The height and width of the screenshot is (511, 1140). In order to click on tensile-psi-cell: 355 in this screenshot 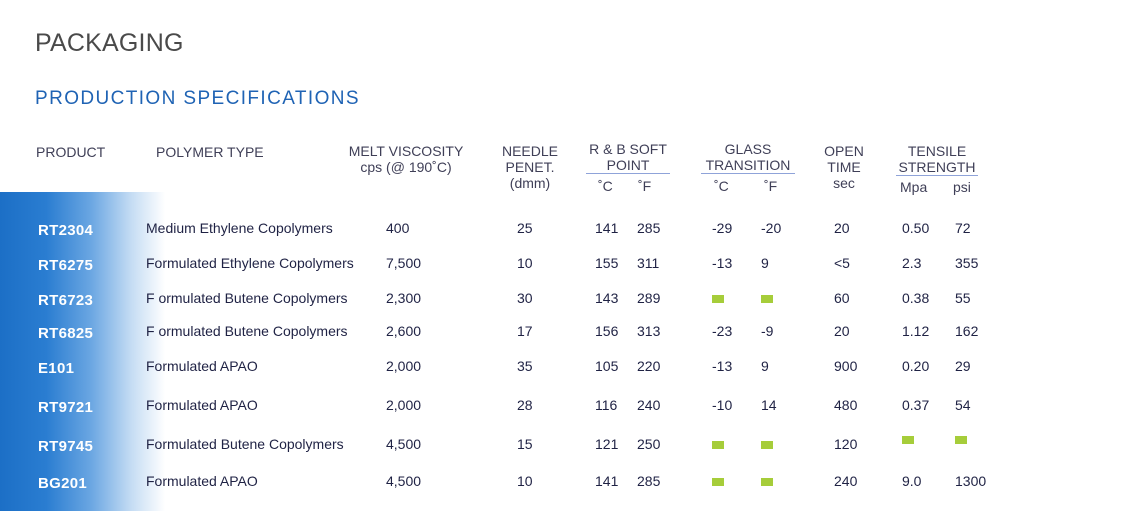, I will do `click(967, 263)`.